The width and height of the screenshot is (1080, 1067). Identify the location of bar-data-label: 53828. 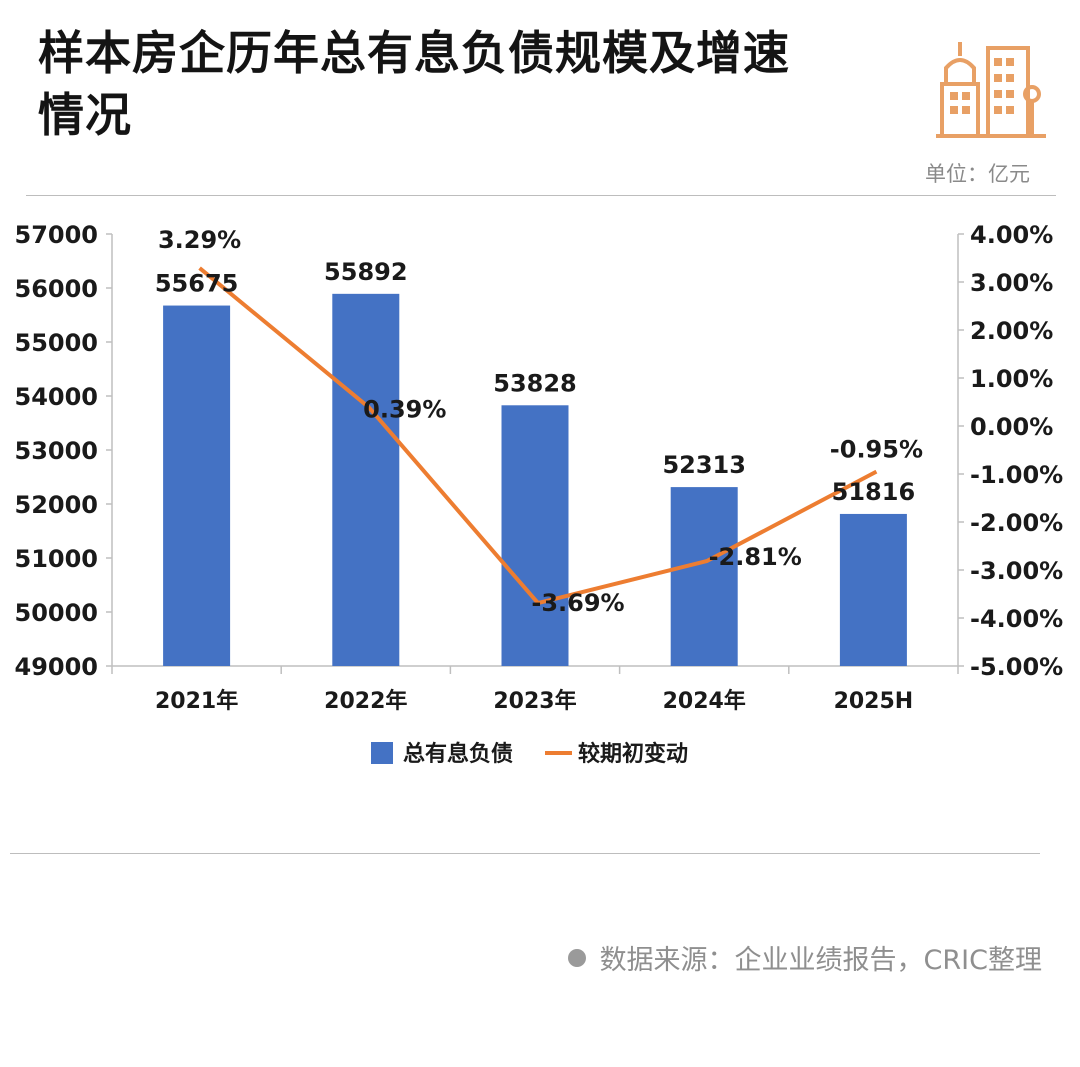
(535, 383).